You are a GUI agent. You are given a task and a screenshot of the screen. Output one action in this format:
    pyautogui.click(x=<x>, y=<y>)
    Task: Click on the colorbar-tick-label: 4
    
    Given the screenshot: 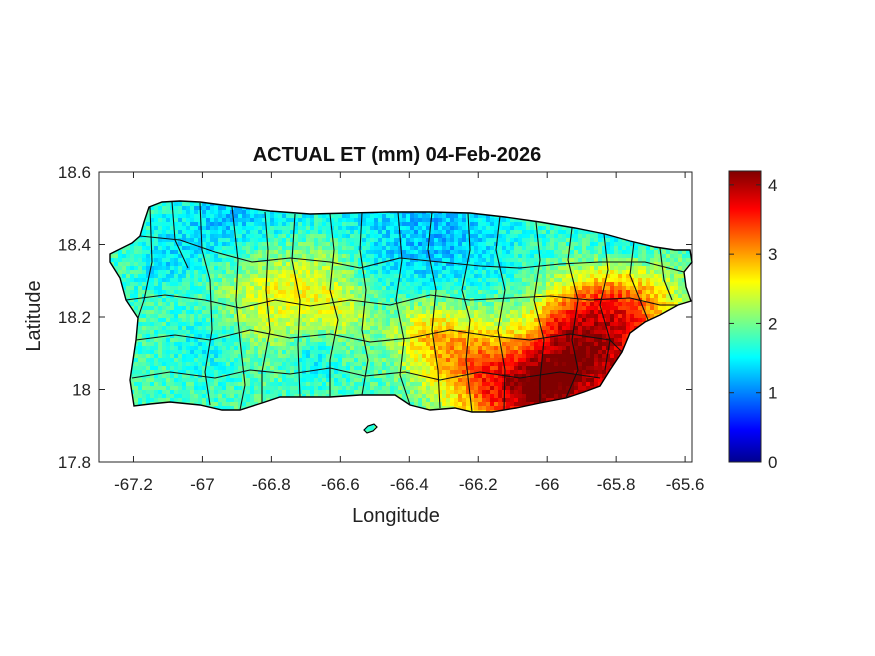 What is the action you would take?
    pyautogui.click(x=772, y=185)
    